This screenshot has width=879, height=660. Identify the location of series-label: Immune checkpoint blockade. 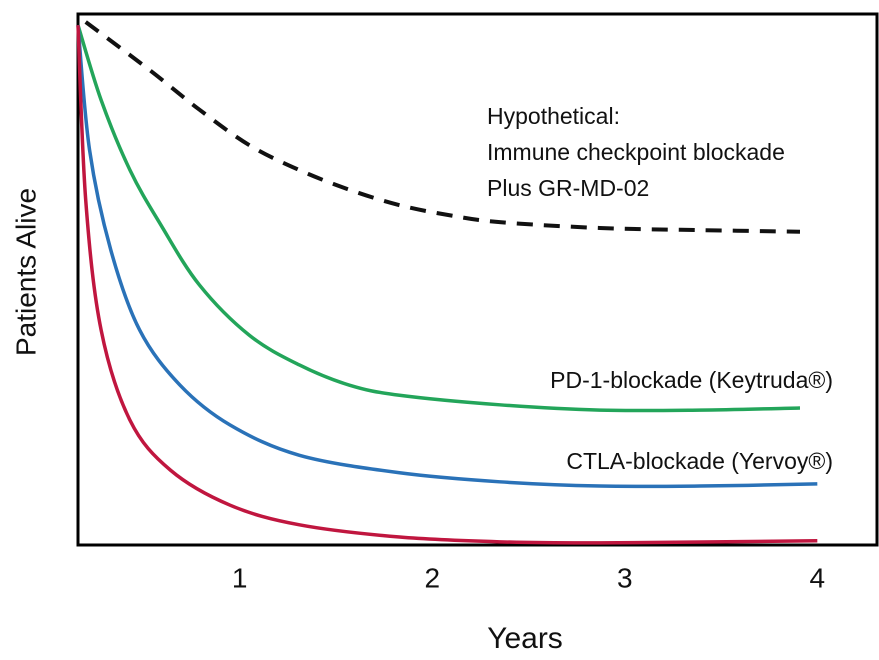
(636, 152).